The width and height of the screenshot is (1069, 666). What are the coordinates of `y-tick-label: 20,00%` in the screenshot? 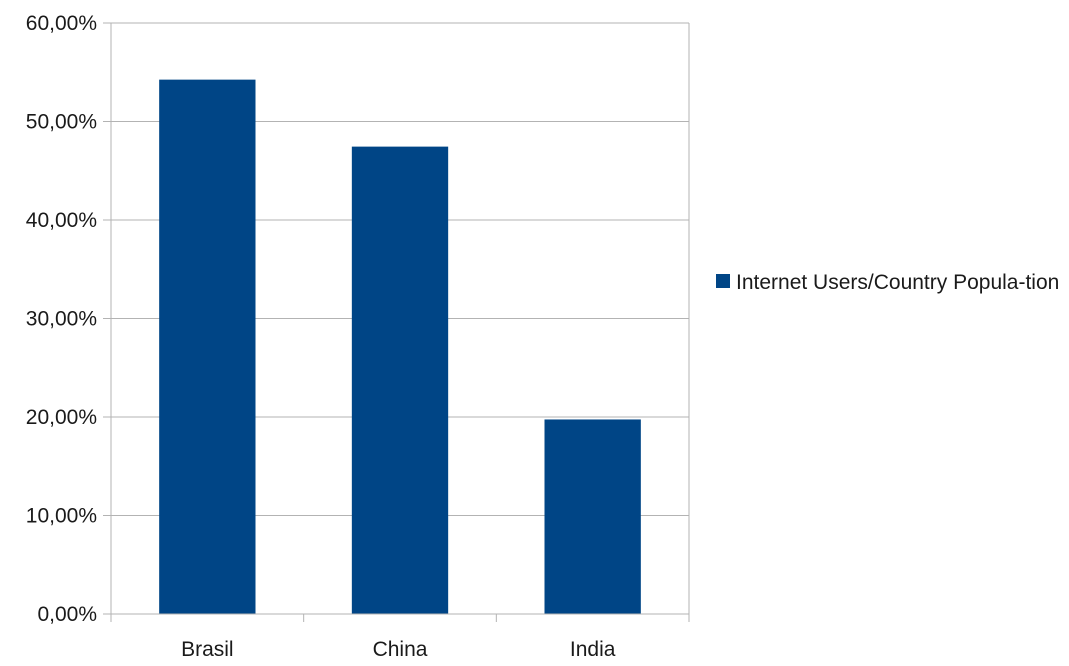 It's located at (61, 417).